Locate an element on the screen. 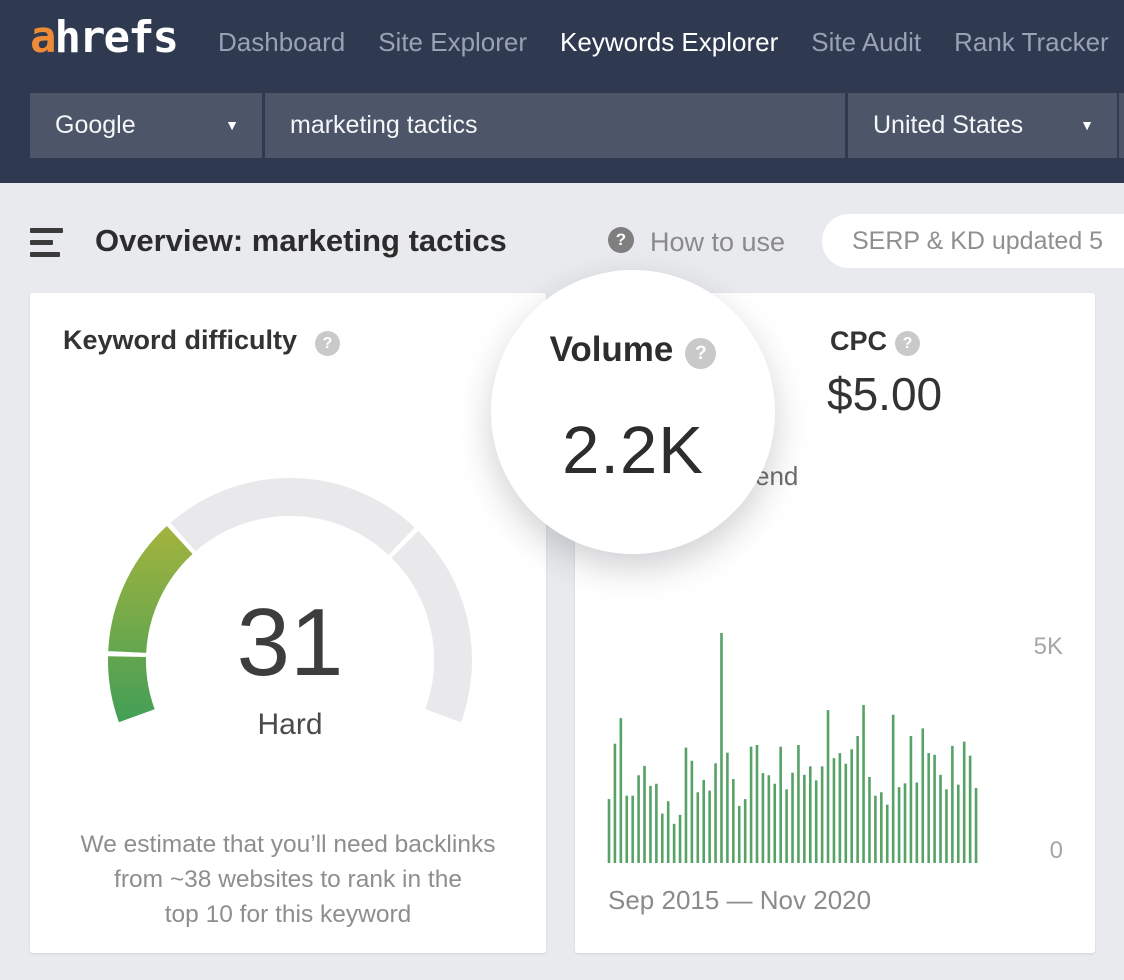 This screenshot has height=980, width=1124. search-engine-select: Google ▼ is located at coordinates (146, 125).